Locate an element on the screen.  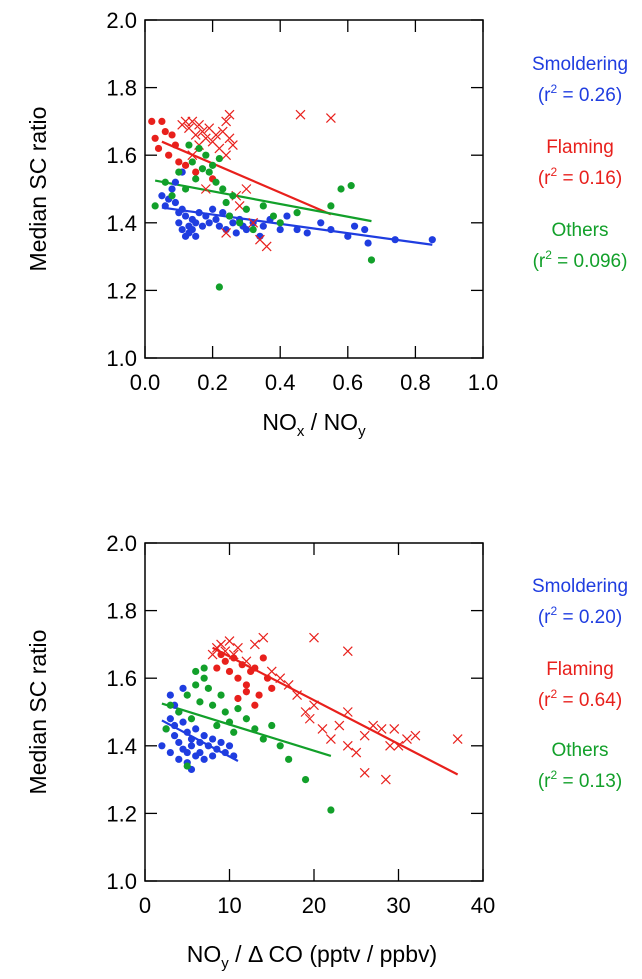
x-tick-label: 0.0 is located at coordinates (145, 382).